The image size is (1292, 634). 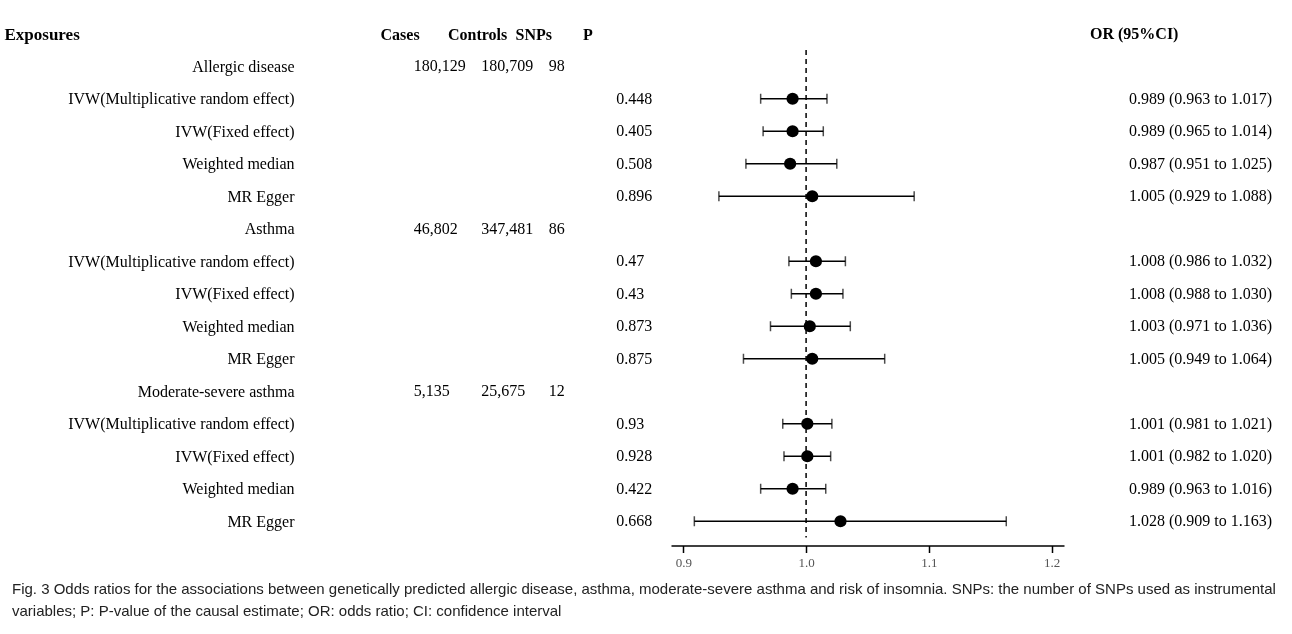 I want to click on text: 0.873, so click(x=634, y=326).